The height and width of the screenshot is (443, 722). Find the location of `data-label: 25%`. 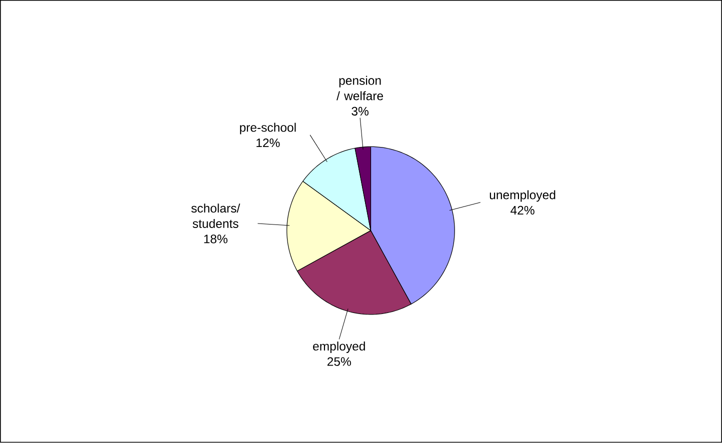

data-label: 25% is located at coordinates (339, 361).